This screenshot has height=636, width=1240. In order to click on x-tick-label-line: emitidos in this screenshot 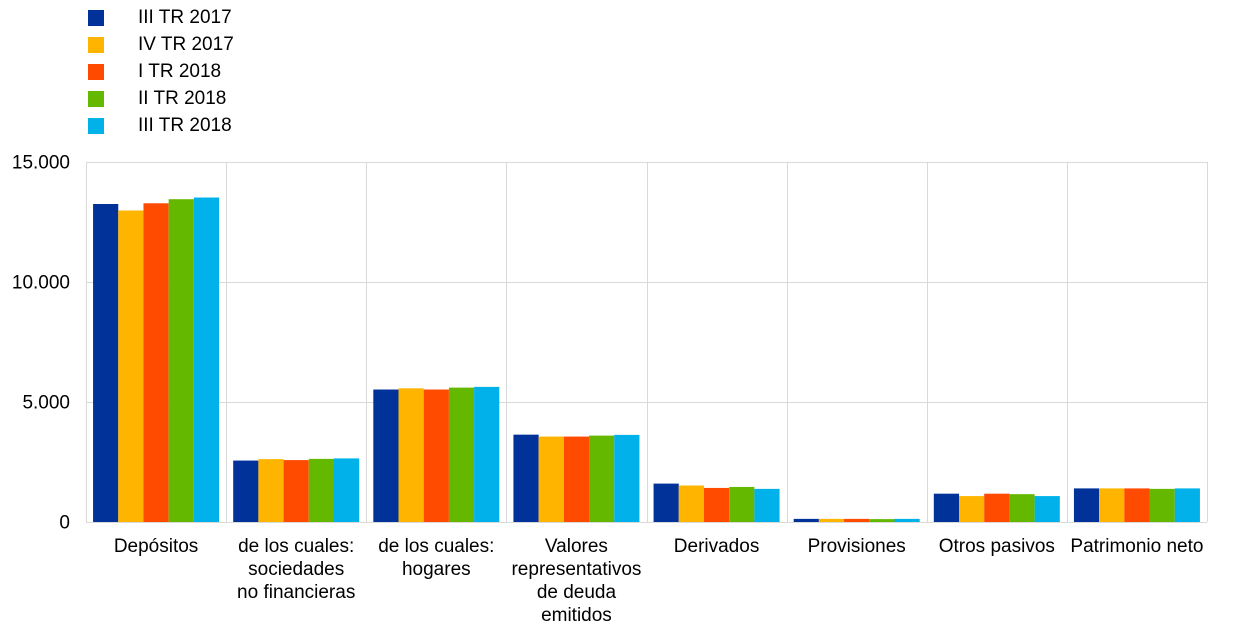, I will do `click(576, 615)`.